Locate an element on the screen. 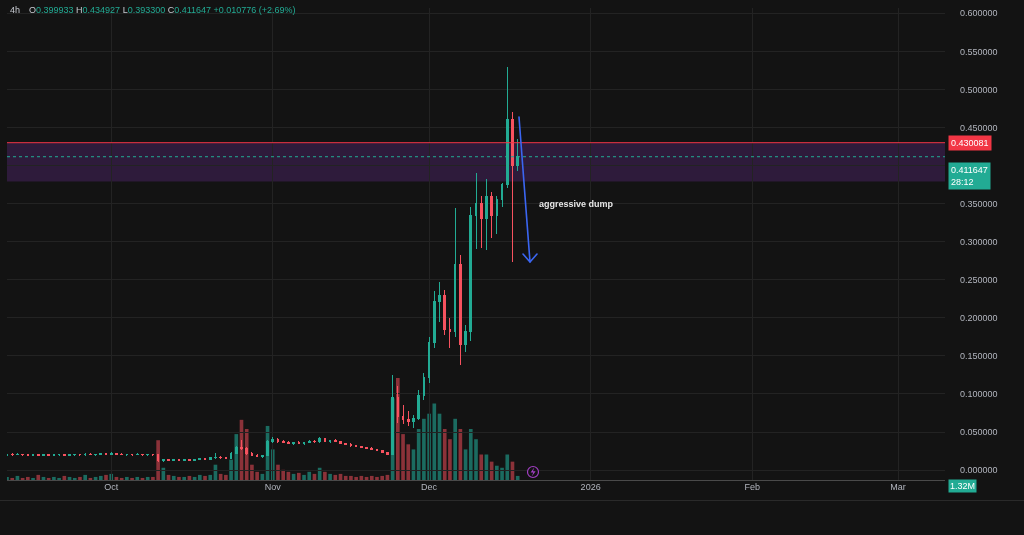 The width and height of the screenshot is (1024, 535). y-tick-label: 0.600000 is located at coordinates (979, 13).